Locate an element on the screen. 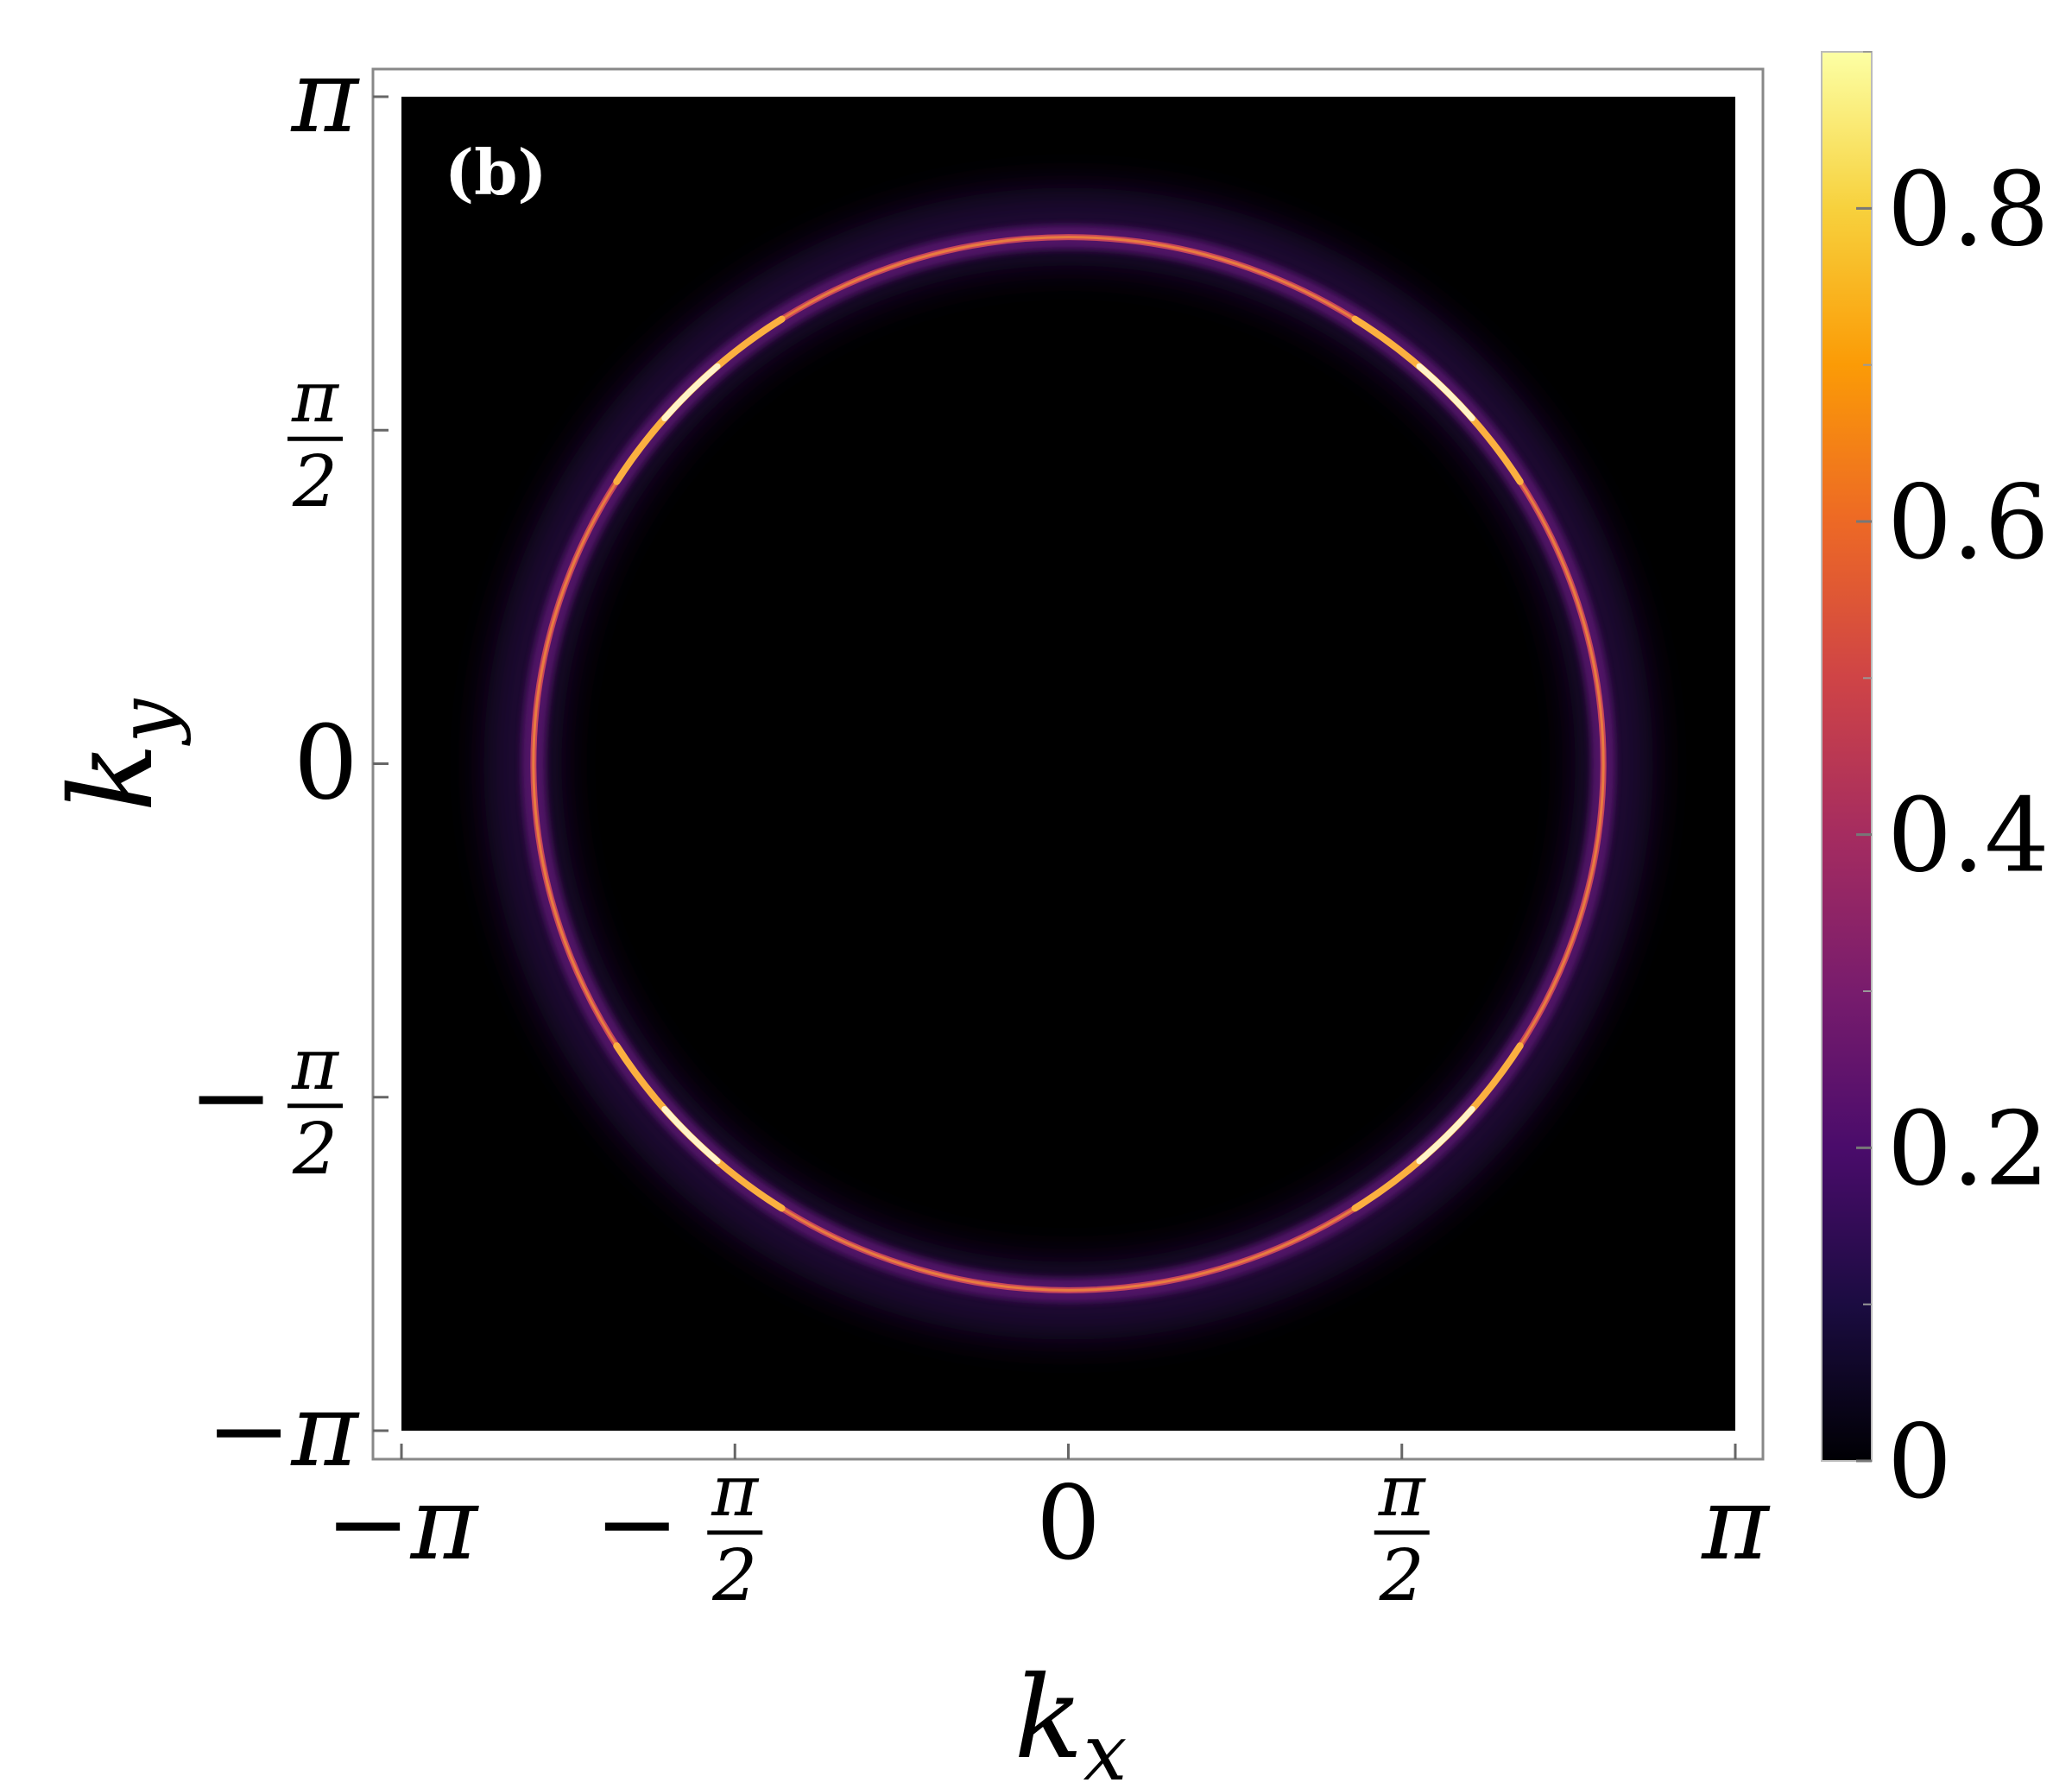 Image resolution: width=2072 pixels, height=1789 pixels. y-axis-label-group: ky is located at coordinates (119, 755).